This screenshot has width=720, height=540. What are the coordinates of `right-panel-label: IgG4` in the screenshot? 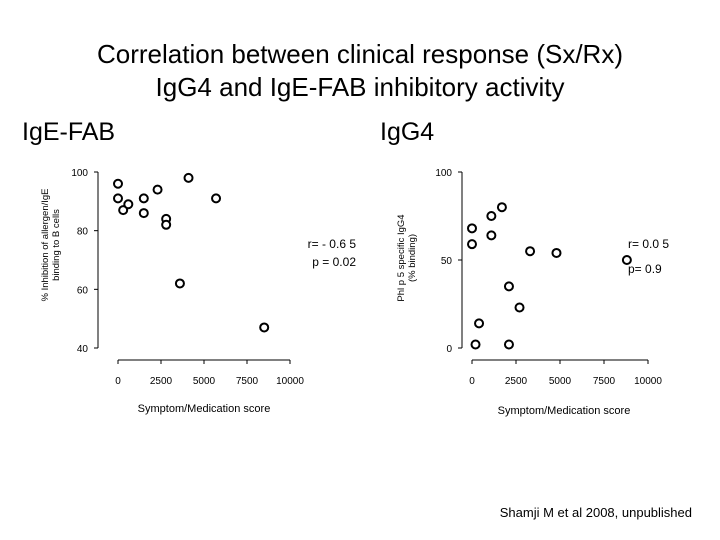 It's located at (407, 132).